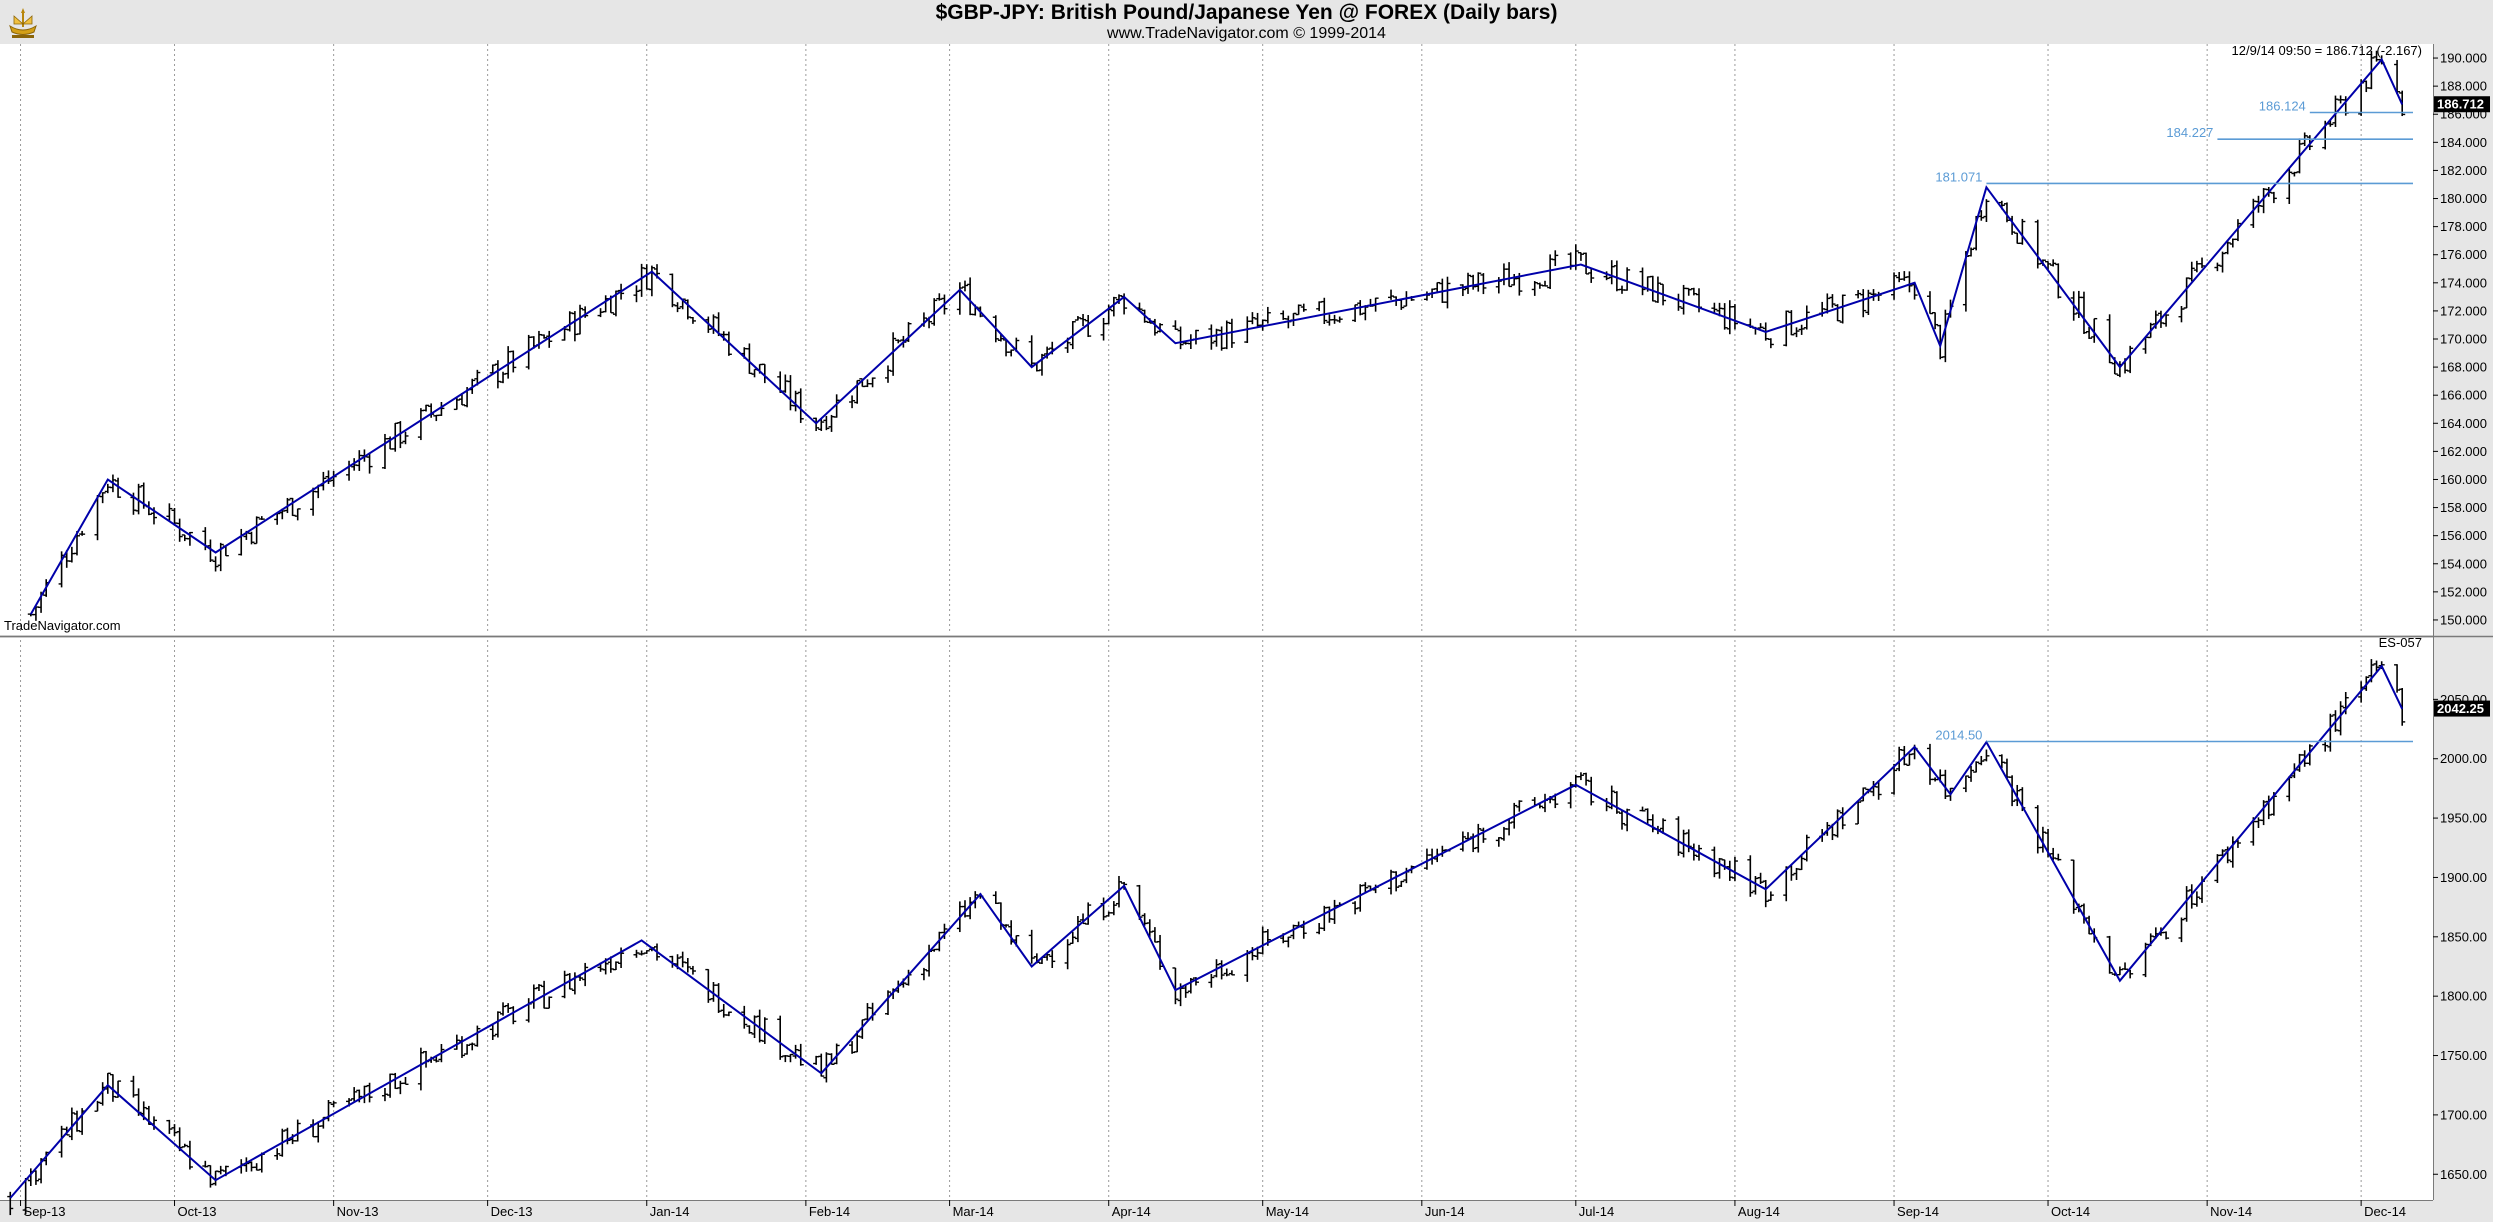 The height and width of the screenshot is (1222, 2493). What do you see at coordinates (1445, 1211) in the screenshot?
I see `x-tick-label: Jun-14` at bounding box center [1445, 1211].